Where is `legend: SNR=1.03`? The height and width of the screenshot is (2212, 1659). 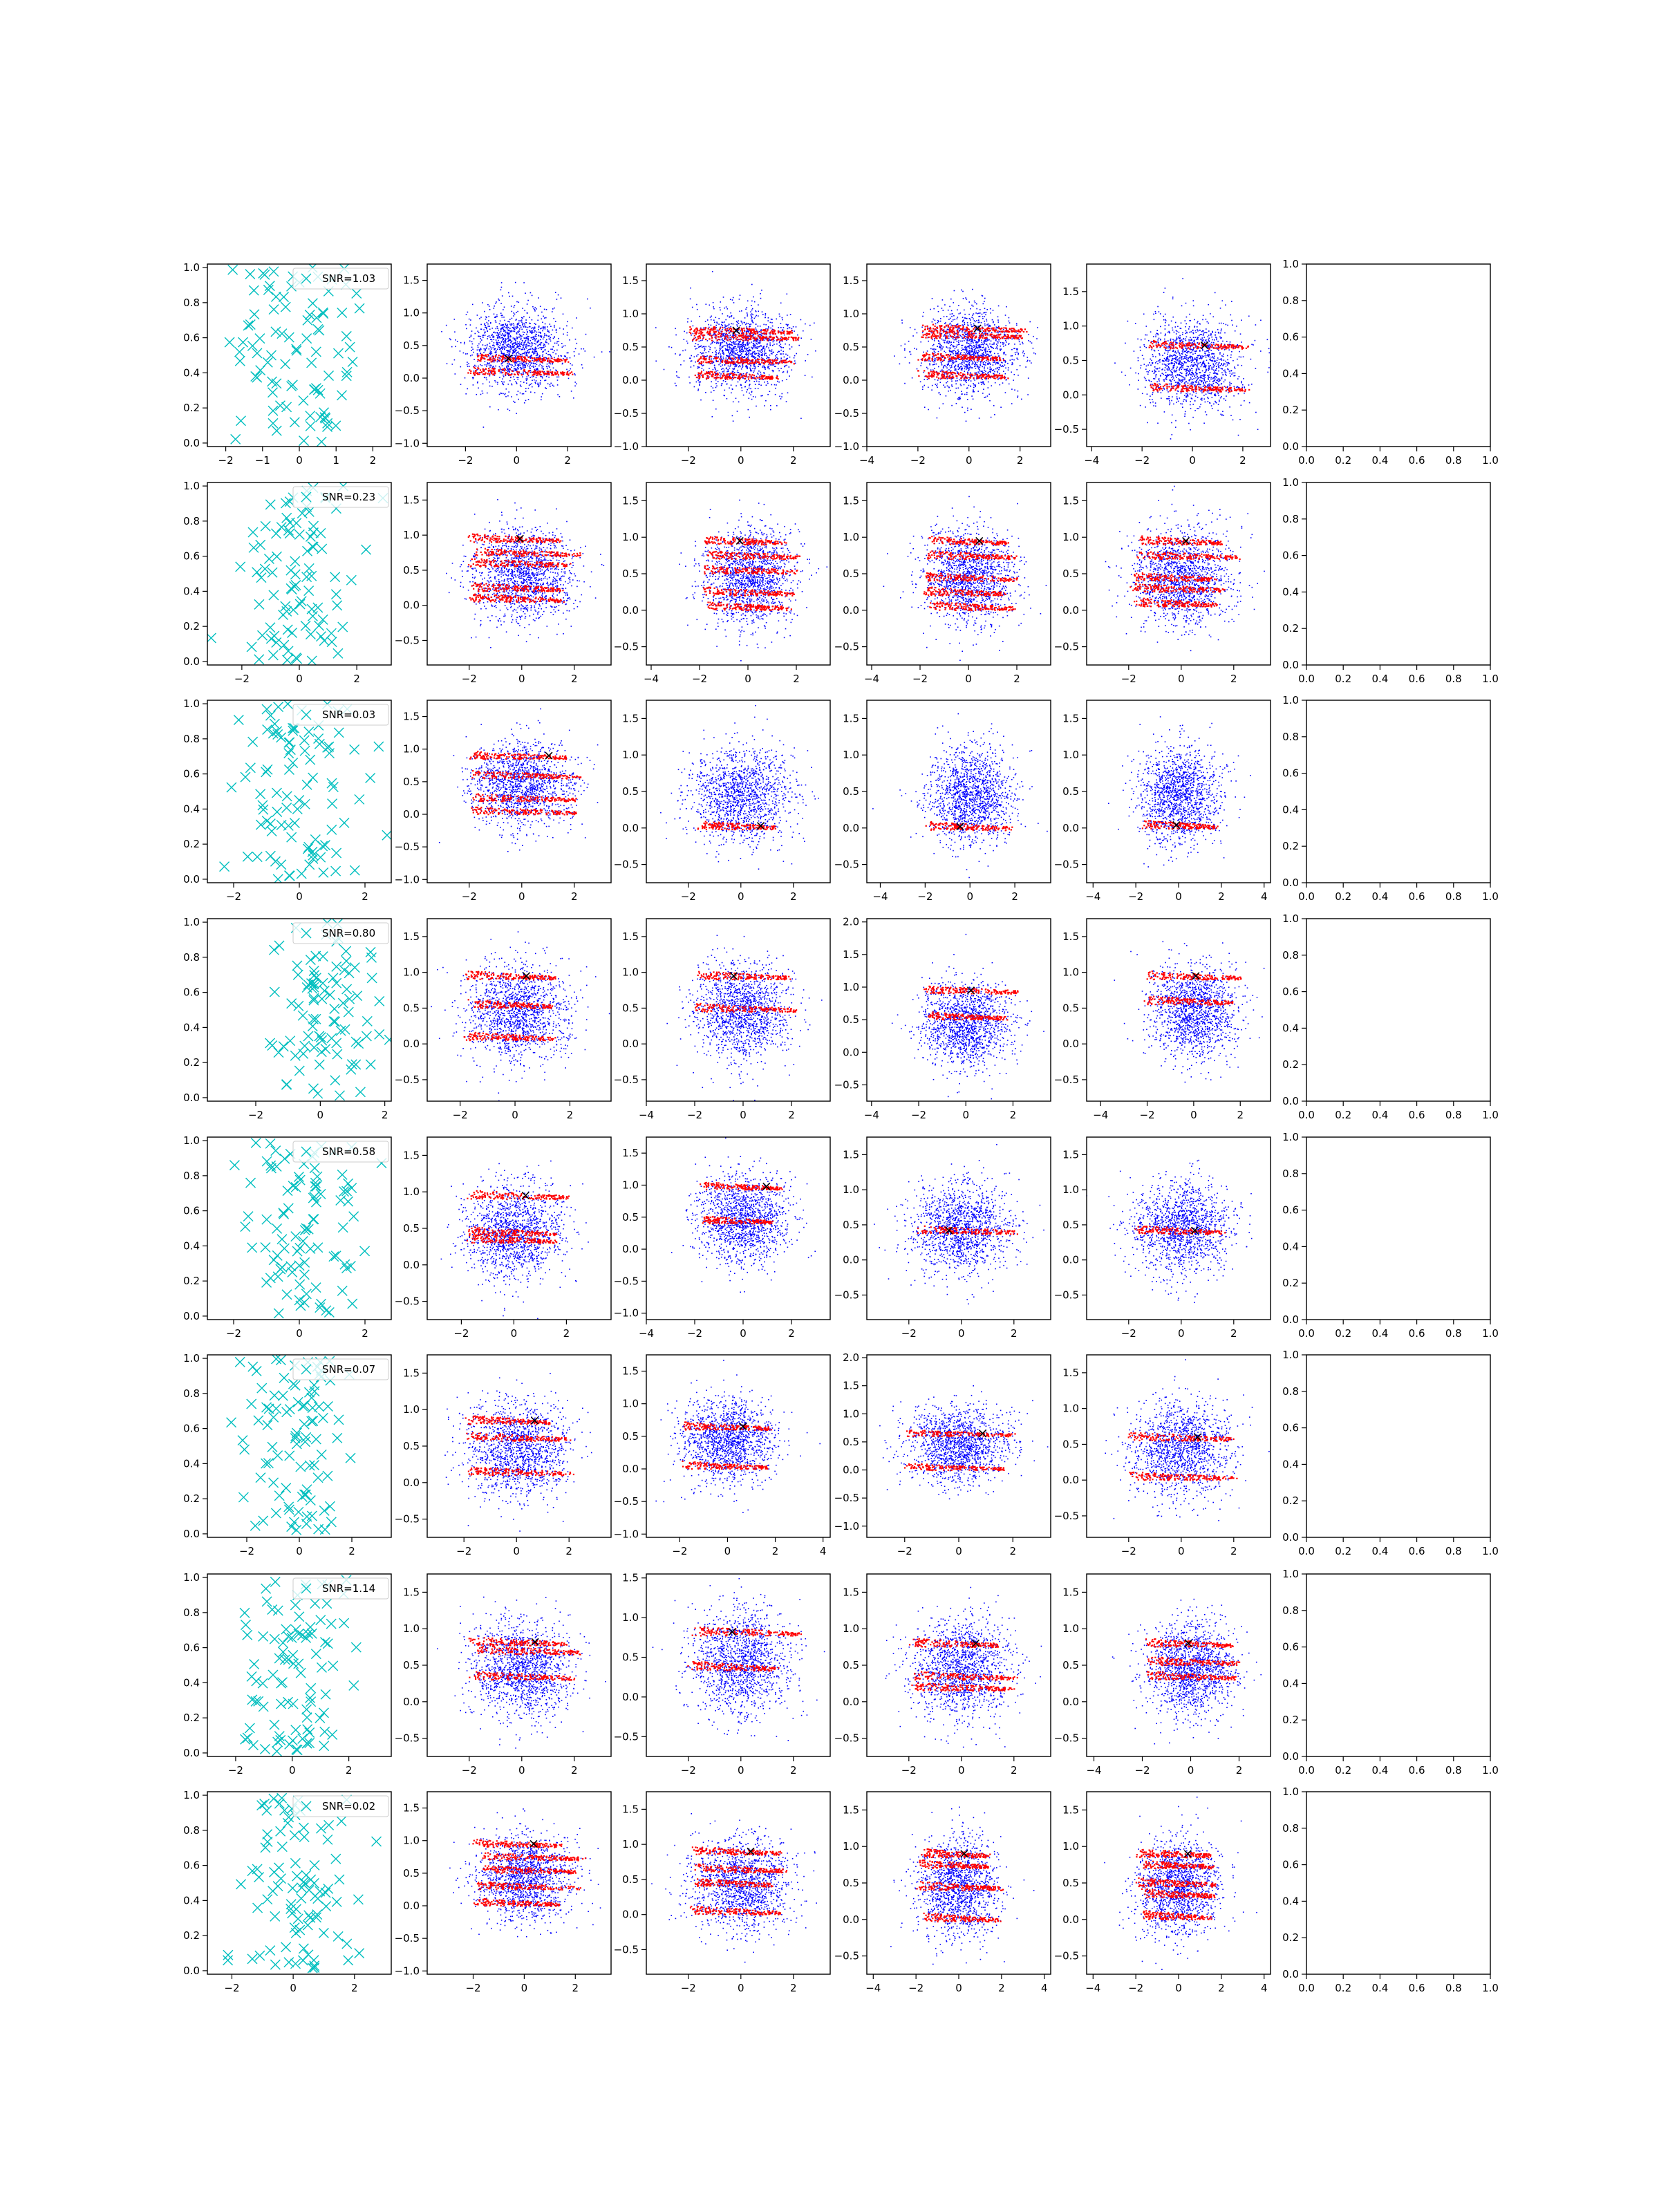 legend: SNR=1.03 is located at coordinates (340, 279).